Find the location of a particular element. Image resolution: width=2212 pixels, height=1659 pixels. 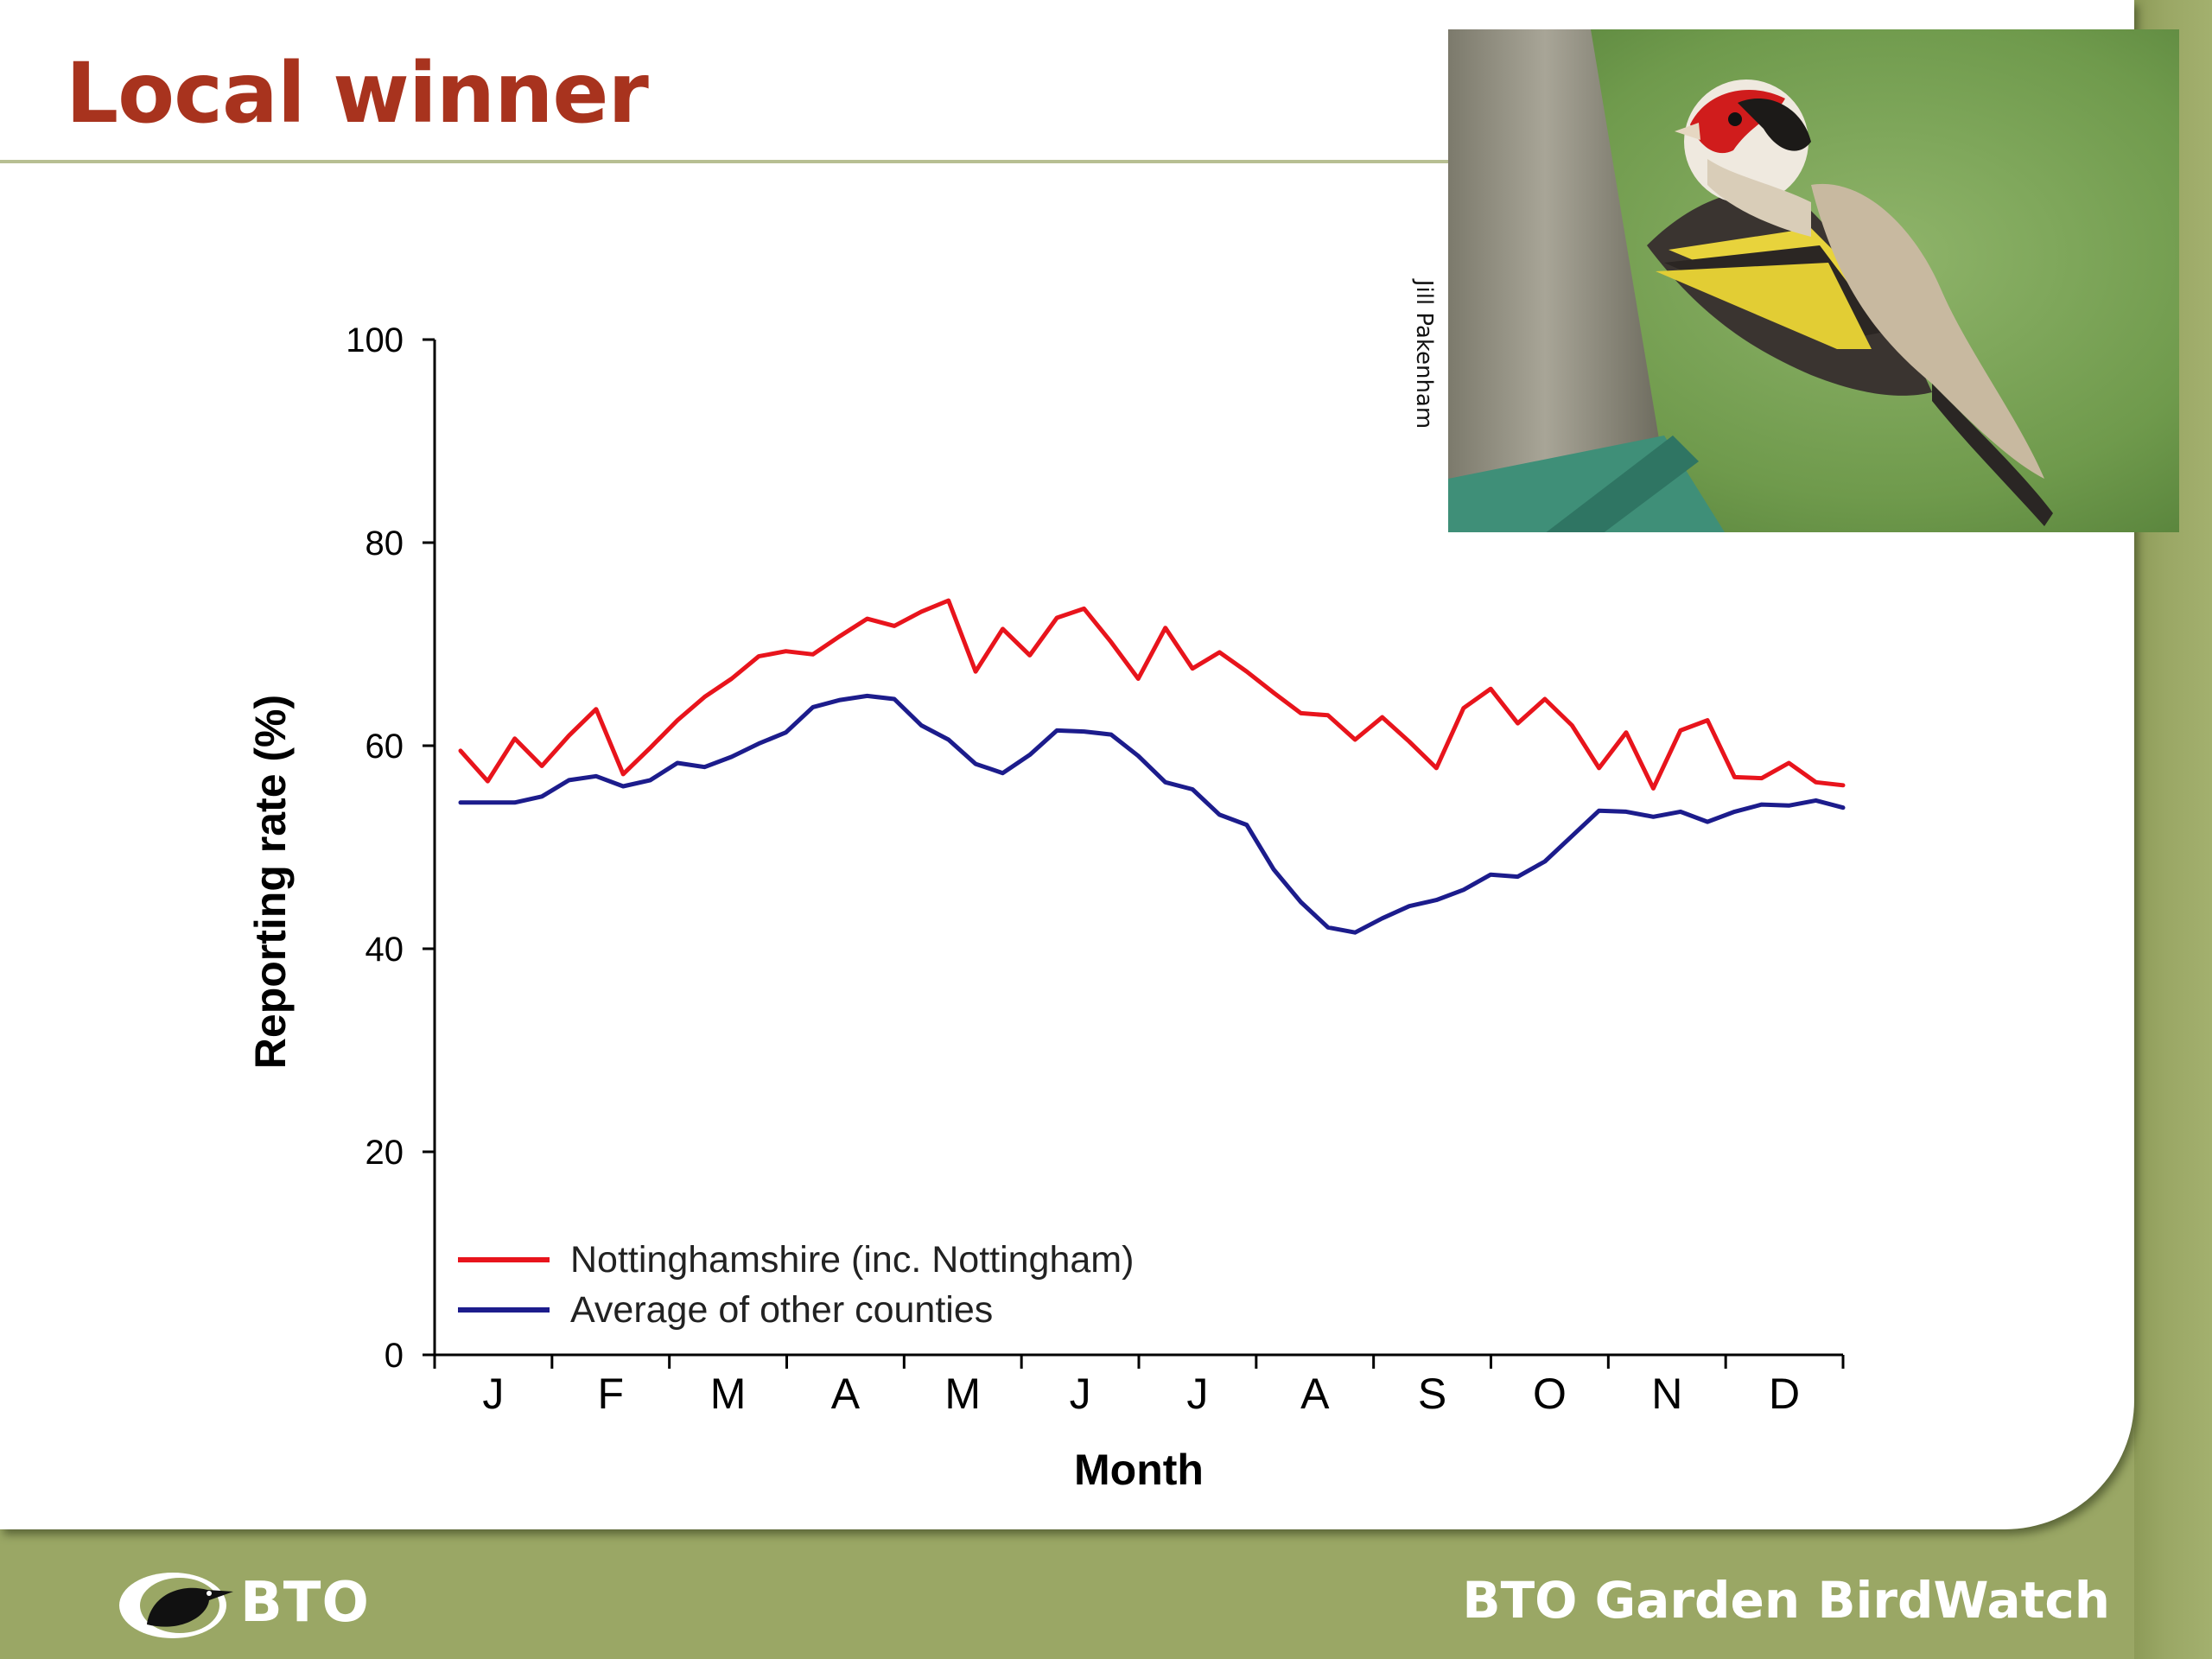

y-tick-label: 20 is located at coordinates (384, 1153).